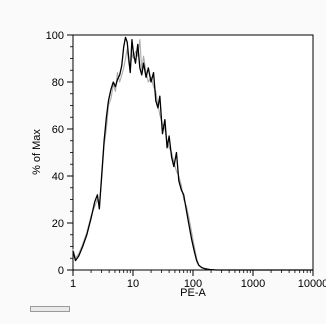  Describe the element at coordinates (133, 284) in the screenshot. I see `x-tick-label: 10` at that location.